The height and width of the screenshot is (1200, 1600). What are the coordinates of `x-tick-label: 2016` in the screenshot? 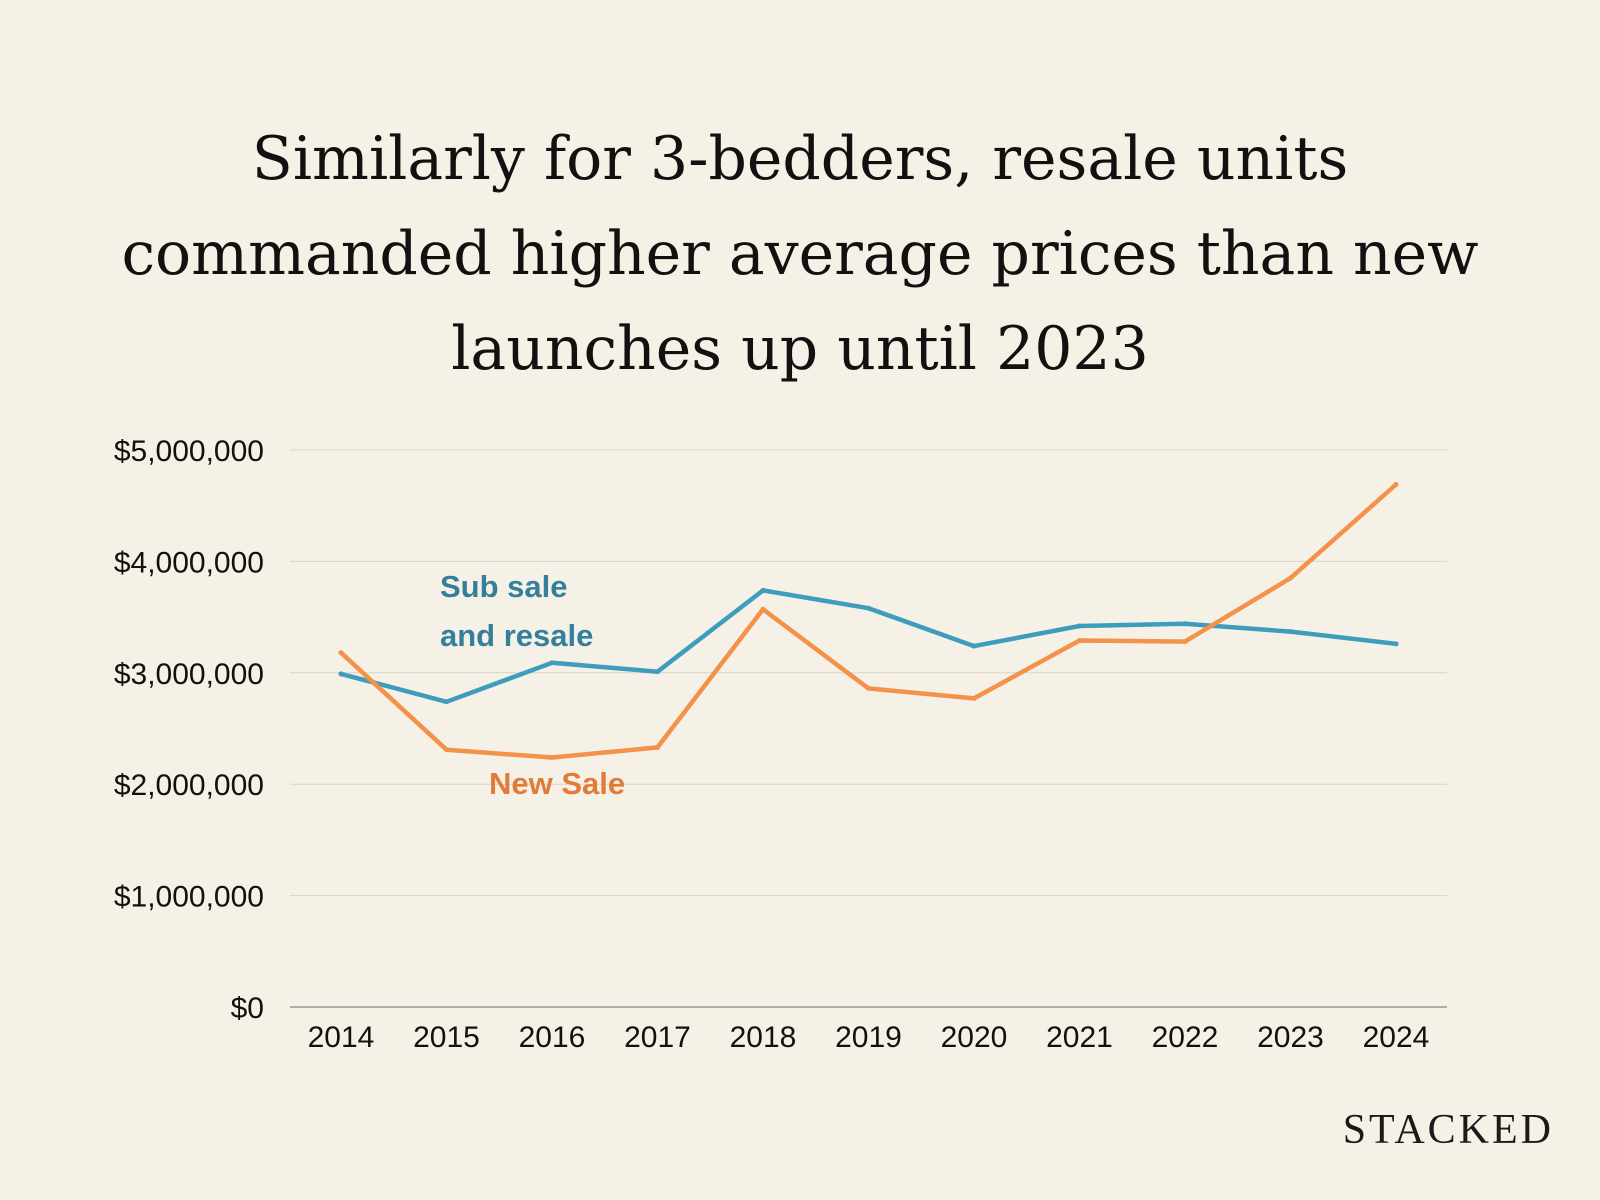 It's located at (552, 1037).